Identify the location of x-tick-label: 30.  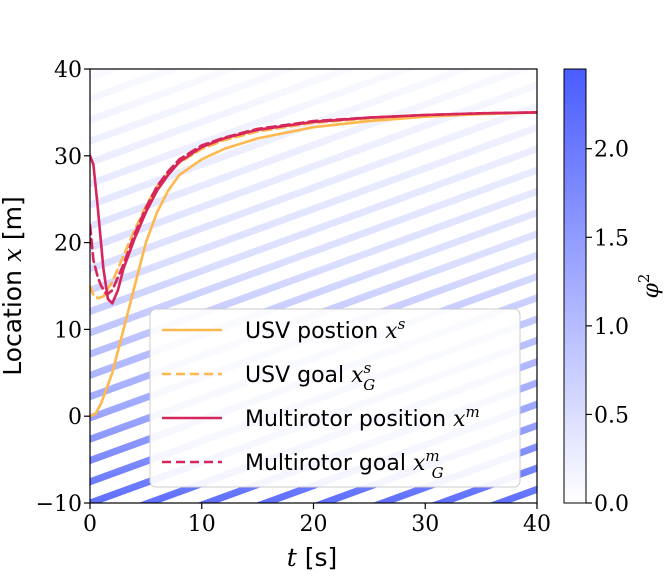
(425, 524).